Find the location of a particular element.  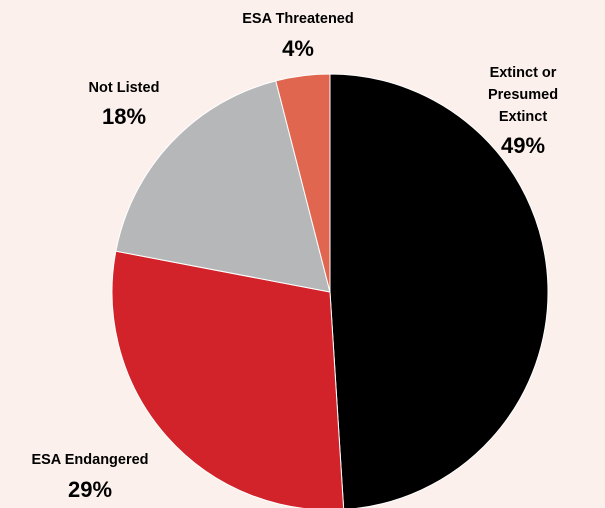

slice-name-extinct-line3: Extinct is located at coordinates (523, 117).